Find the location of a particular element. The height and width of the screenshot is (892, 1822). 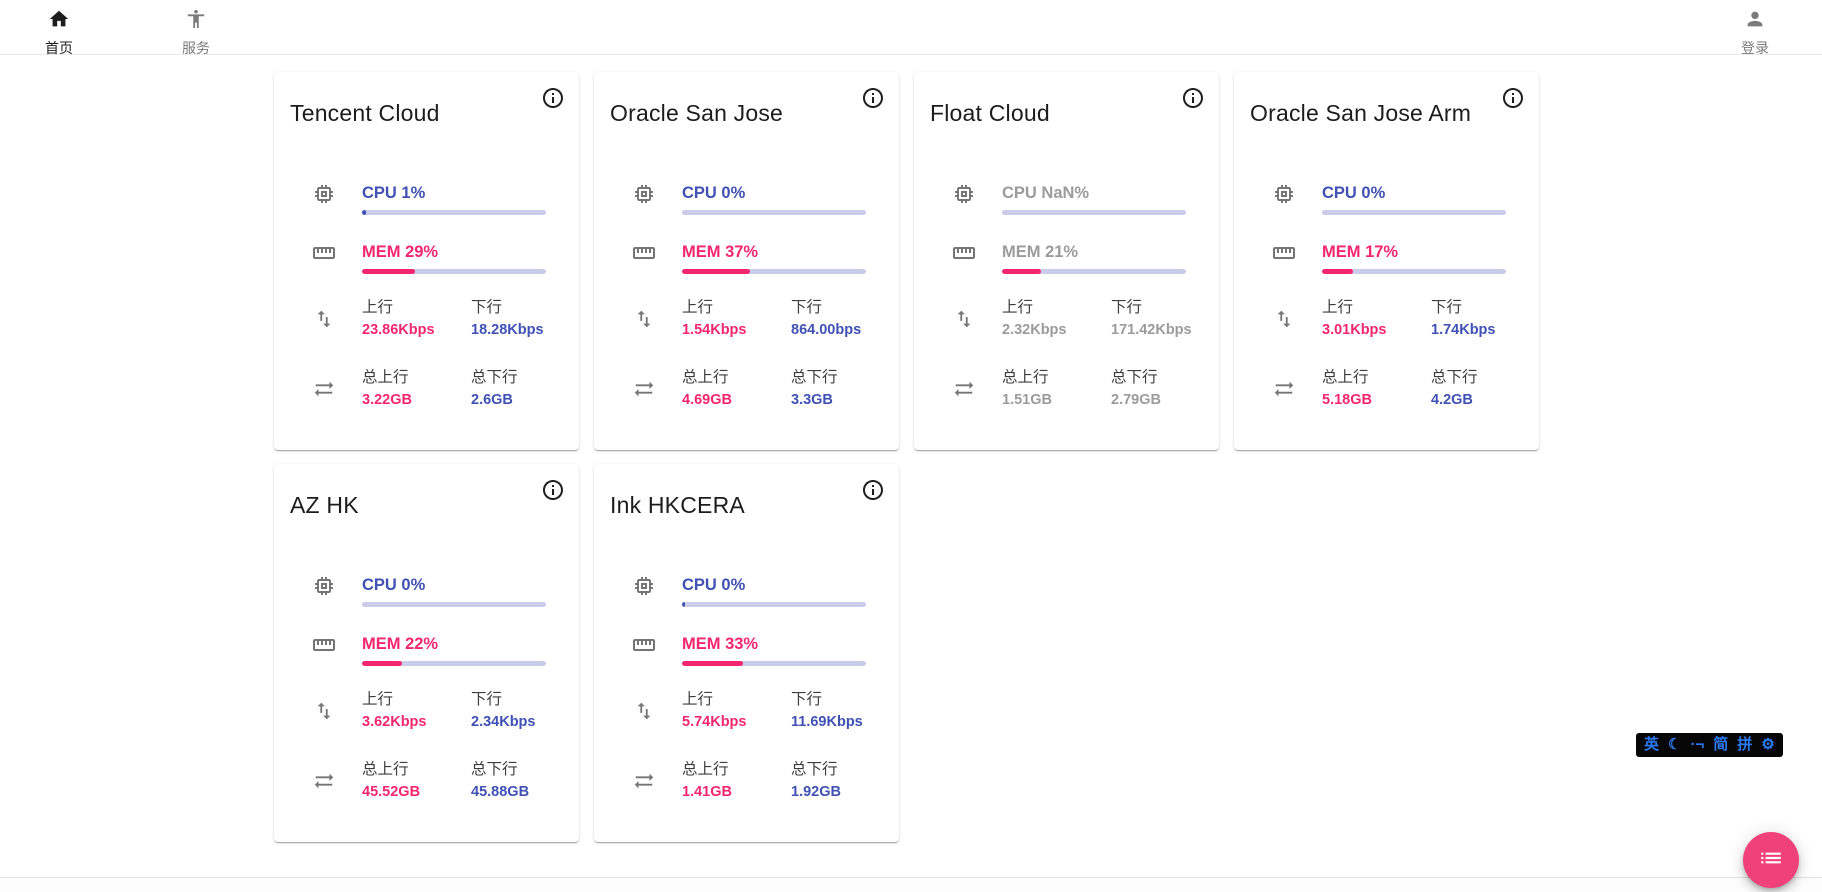

upload-speed: 上行 3.01Kbps is located at coordinates (1376, 318).